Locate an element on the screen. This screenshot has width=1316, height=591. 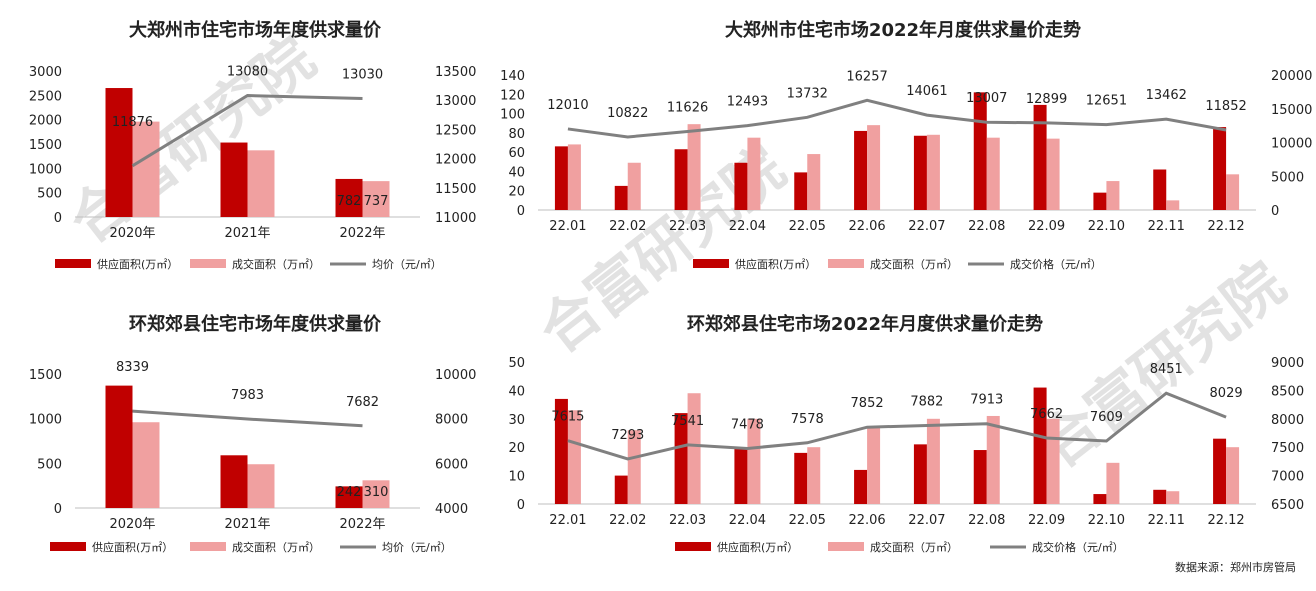
price-data-label: 16257 is located at coordinates (866, 76).